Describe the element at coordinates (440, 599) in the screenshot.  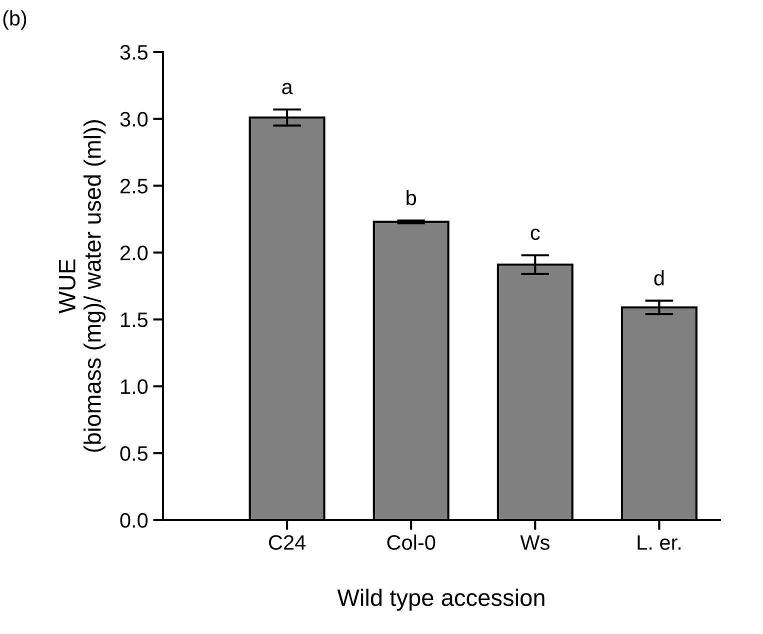
I see `x-axis-title: Wild type accession` at that location.